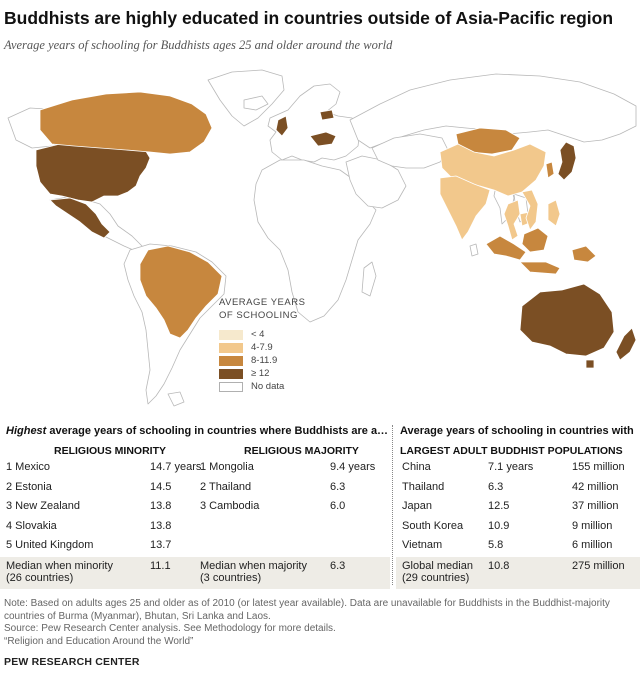 The height and width of the screenshot is (683, 640). What do you see at coordinates (28, 467) in the screenshot?
I see `minority-row-country: 1 Mexico` at bounding box center [28, 467].